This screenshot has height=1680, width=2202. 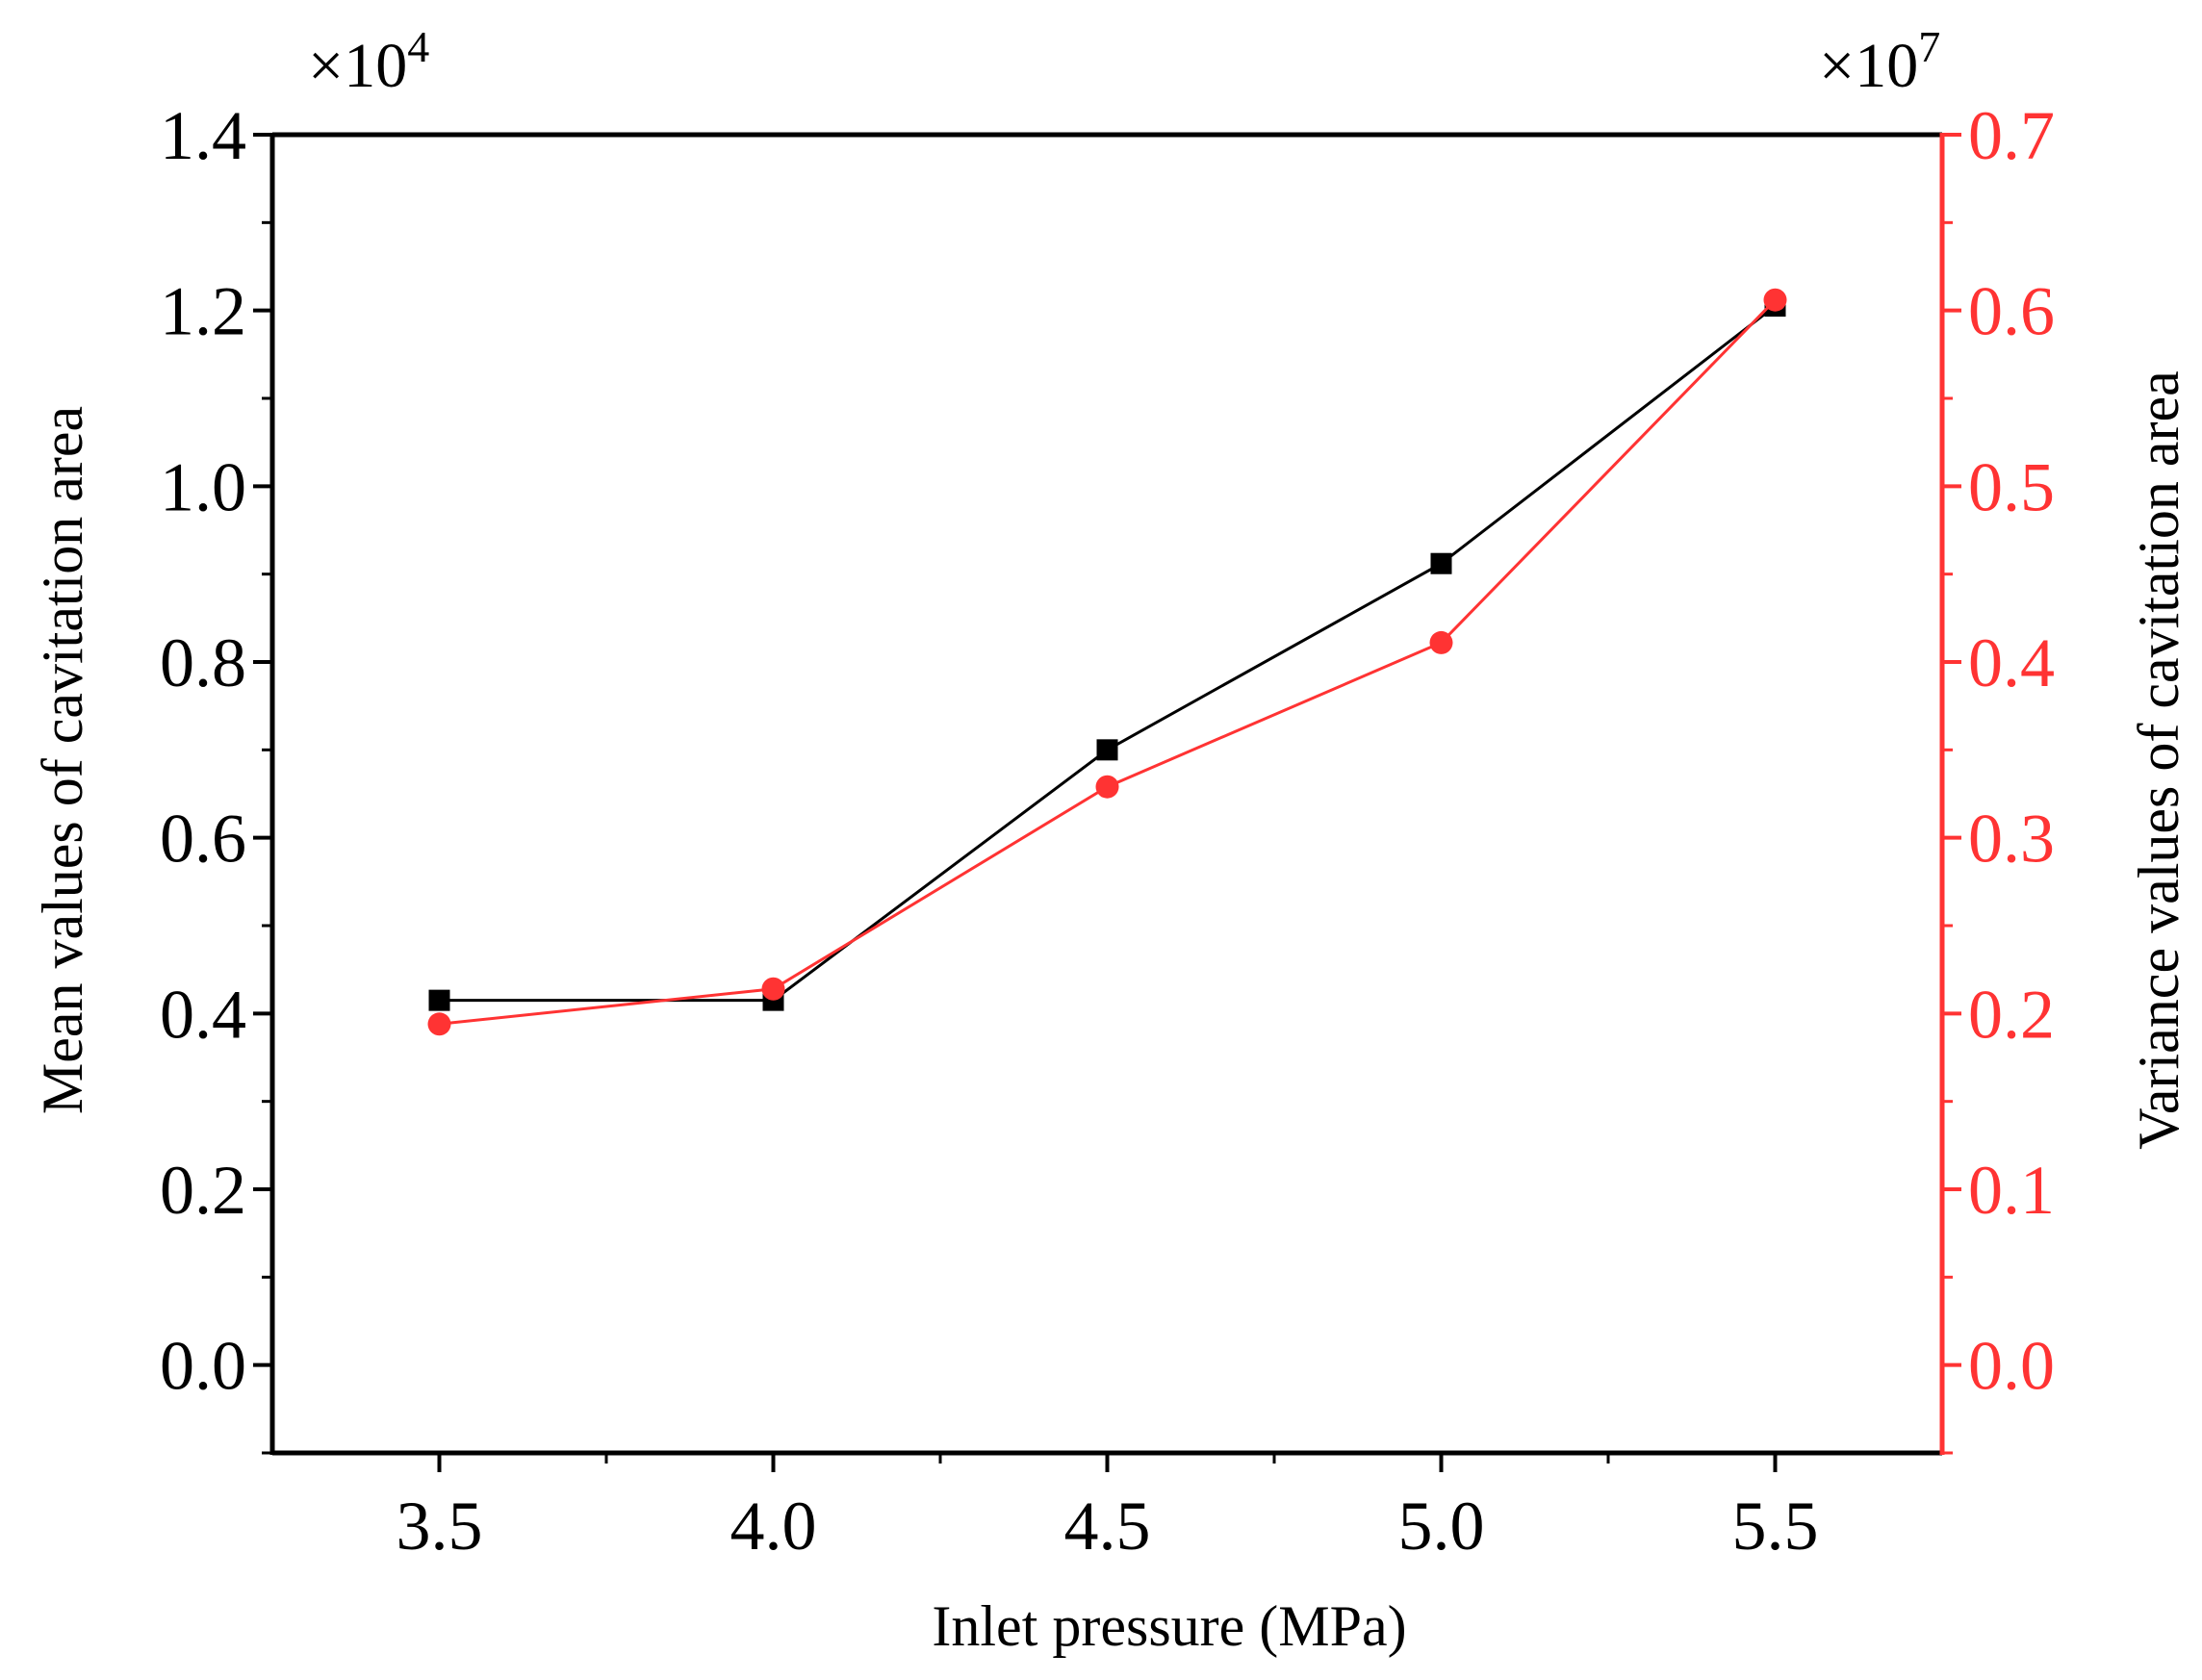 What do you see at coordinates (357, 66) in the screenshot?
I see `y-left-multiplier-base: ×10` at bounding box center [357, 66].